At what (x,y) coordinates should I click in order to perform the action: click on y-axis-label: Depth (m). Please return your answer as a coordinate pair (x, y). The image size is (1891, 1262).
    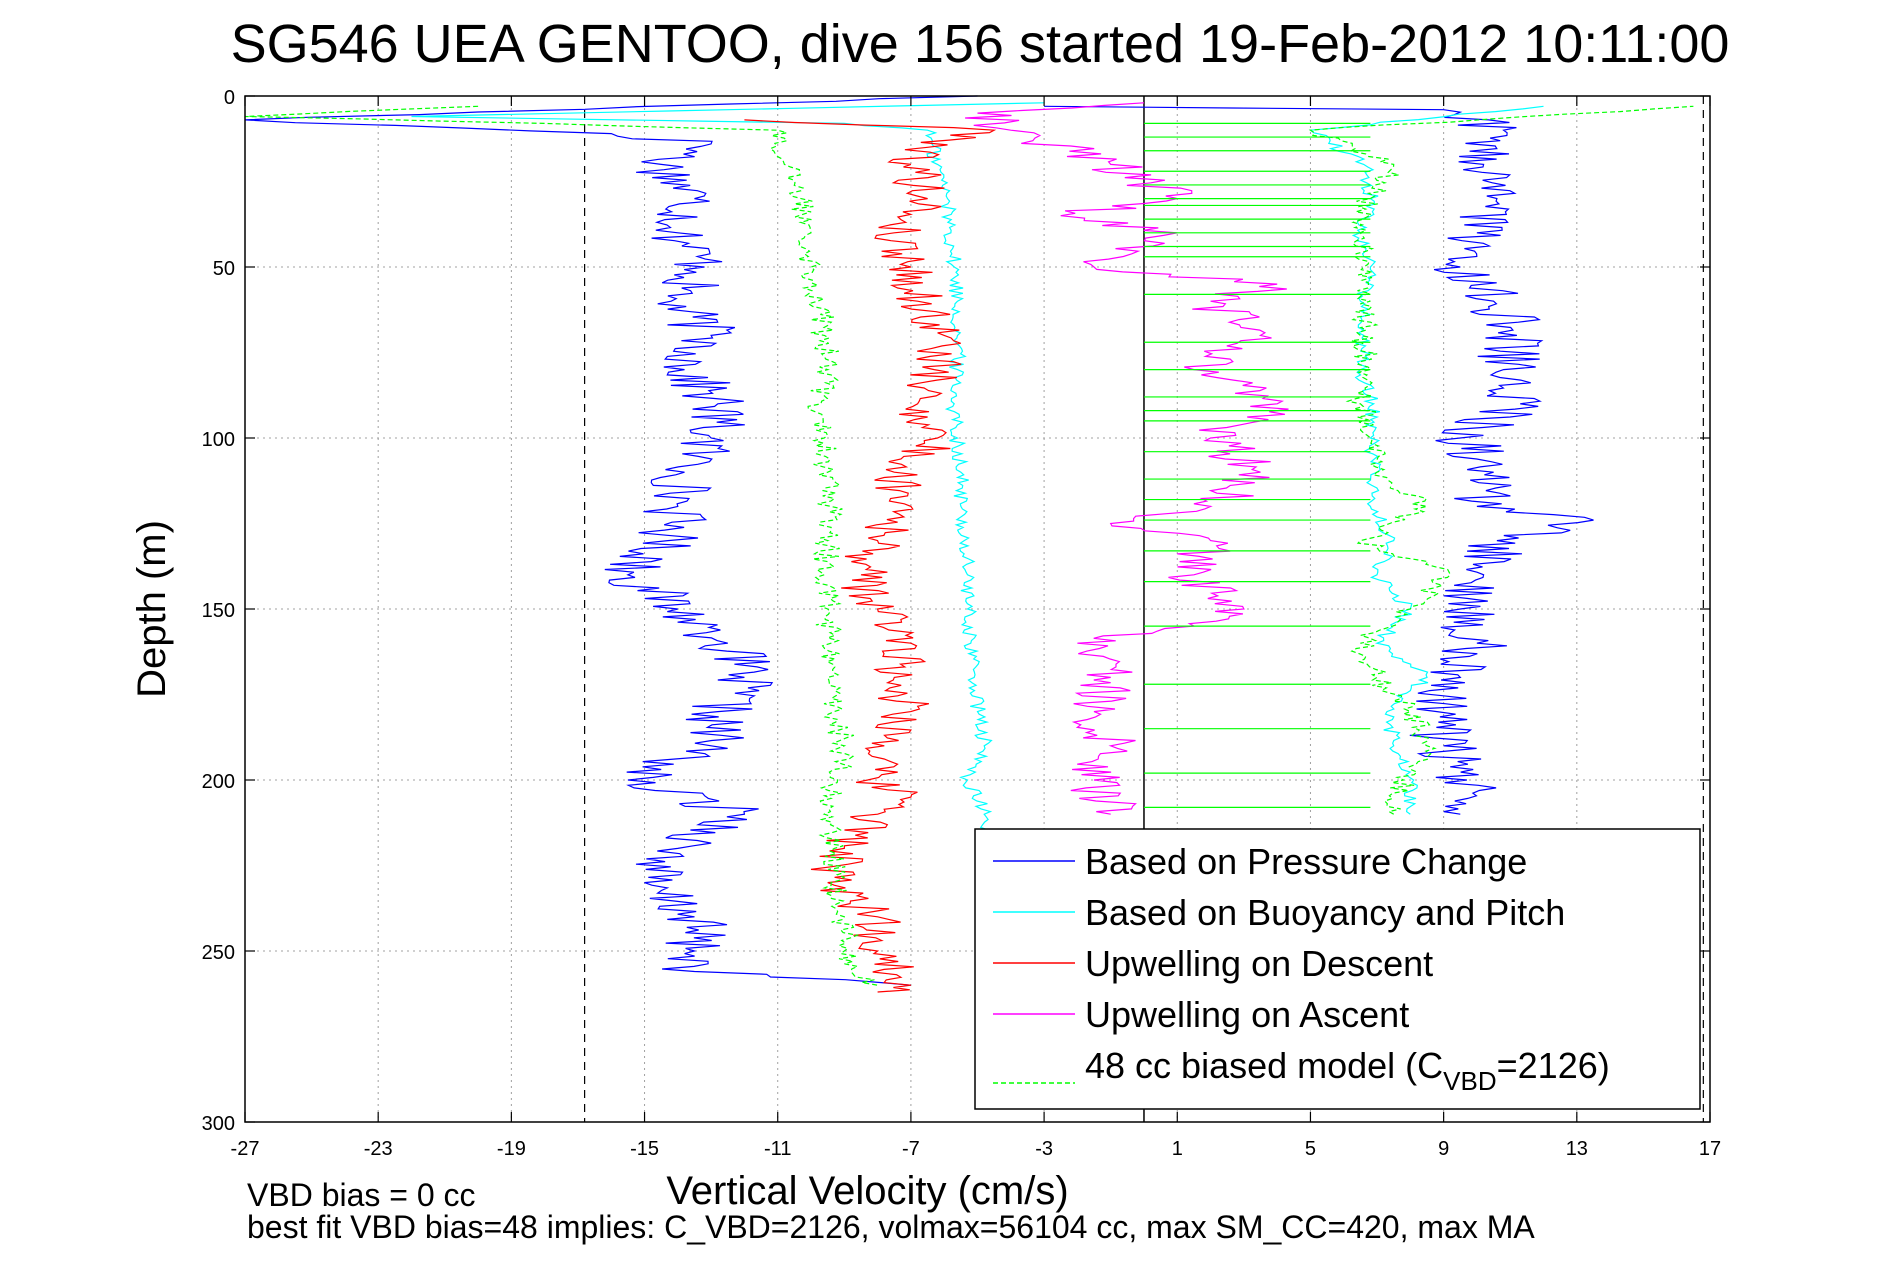
    Looking at the image, I should click on (152, 609).